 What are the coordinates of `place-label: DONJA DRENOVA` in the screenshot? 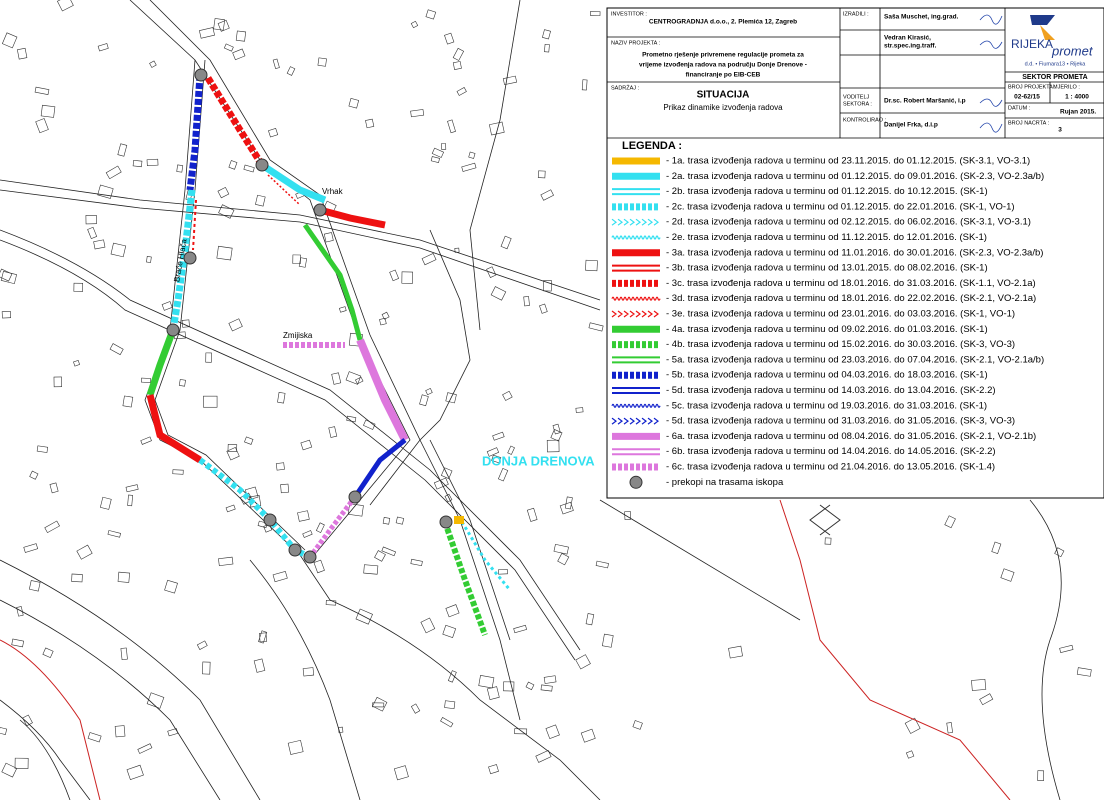 It's located at (538, 460).